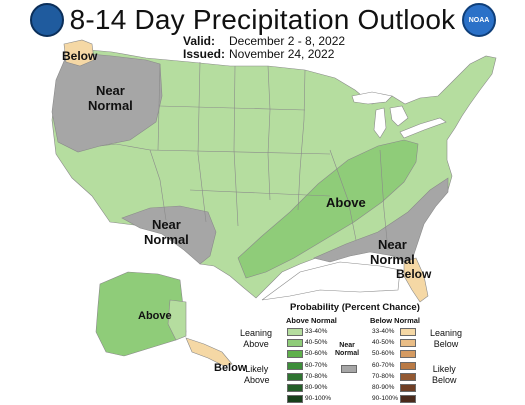  Describe the element at coordinates (177, 320) in the screenshot. I see `alaska-above-33-40-region` at that location.